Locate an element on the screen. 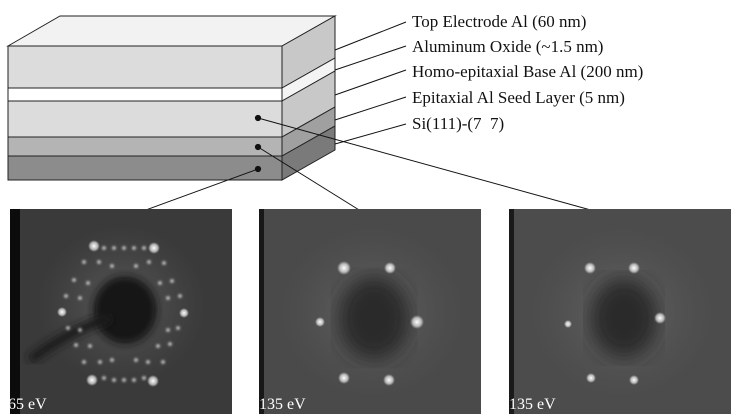  stack-front-base is located at coordinates (145, 119).